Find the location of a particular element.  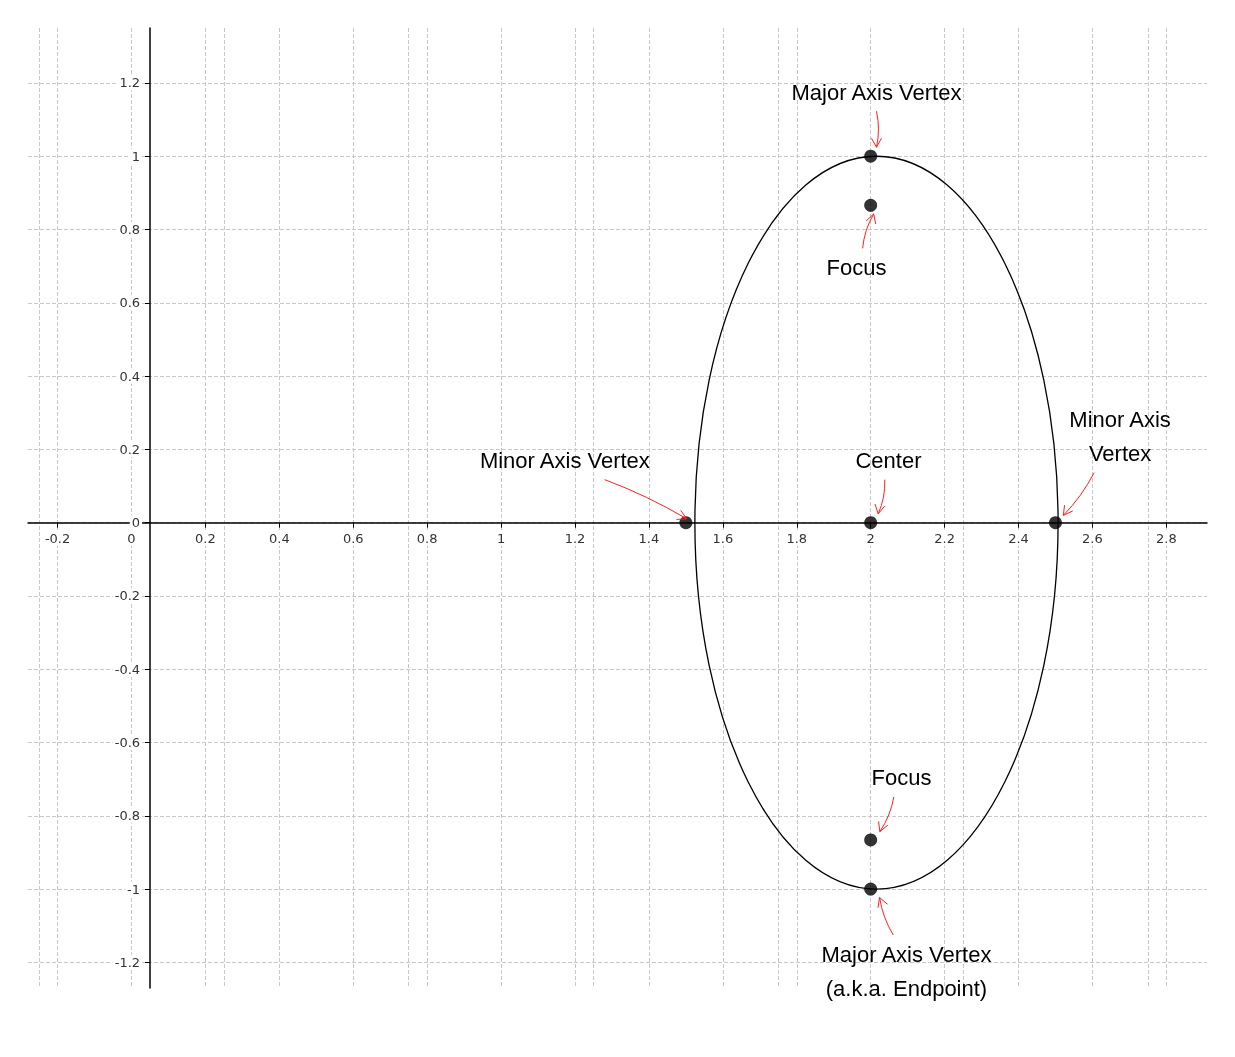

x-tick-label: -0.2 is located at coordinates (57, 538).